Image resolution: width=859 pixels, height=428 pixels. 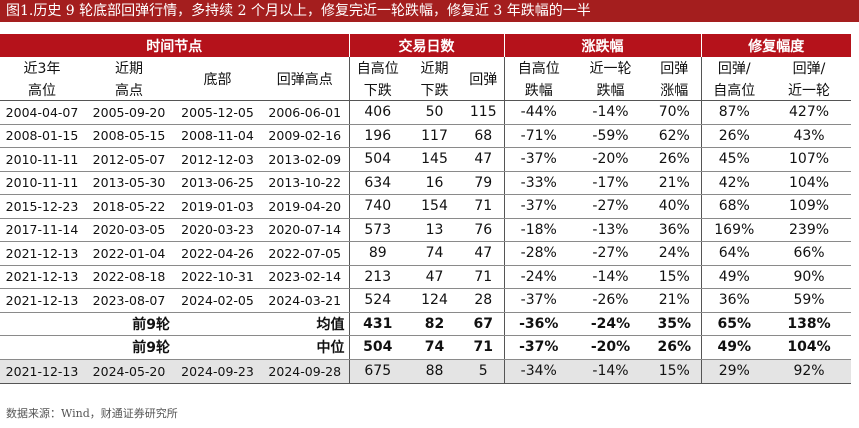 I want to click on column-header-row-2: 高位 高点 下跌 下跌 跌幅 跌幅 涨幅 自高位 近一轮, so click(x=426, y=90).